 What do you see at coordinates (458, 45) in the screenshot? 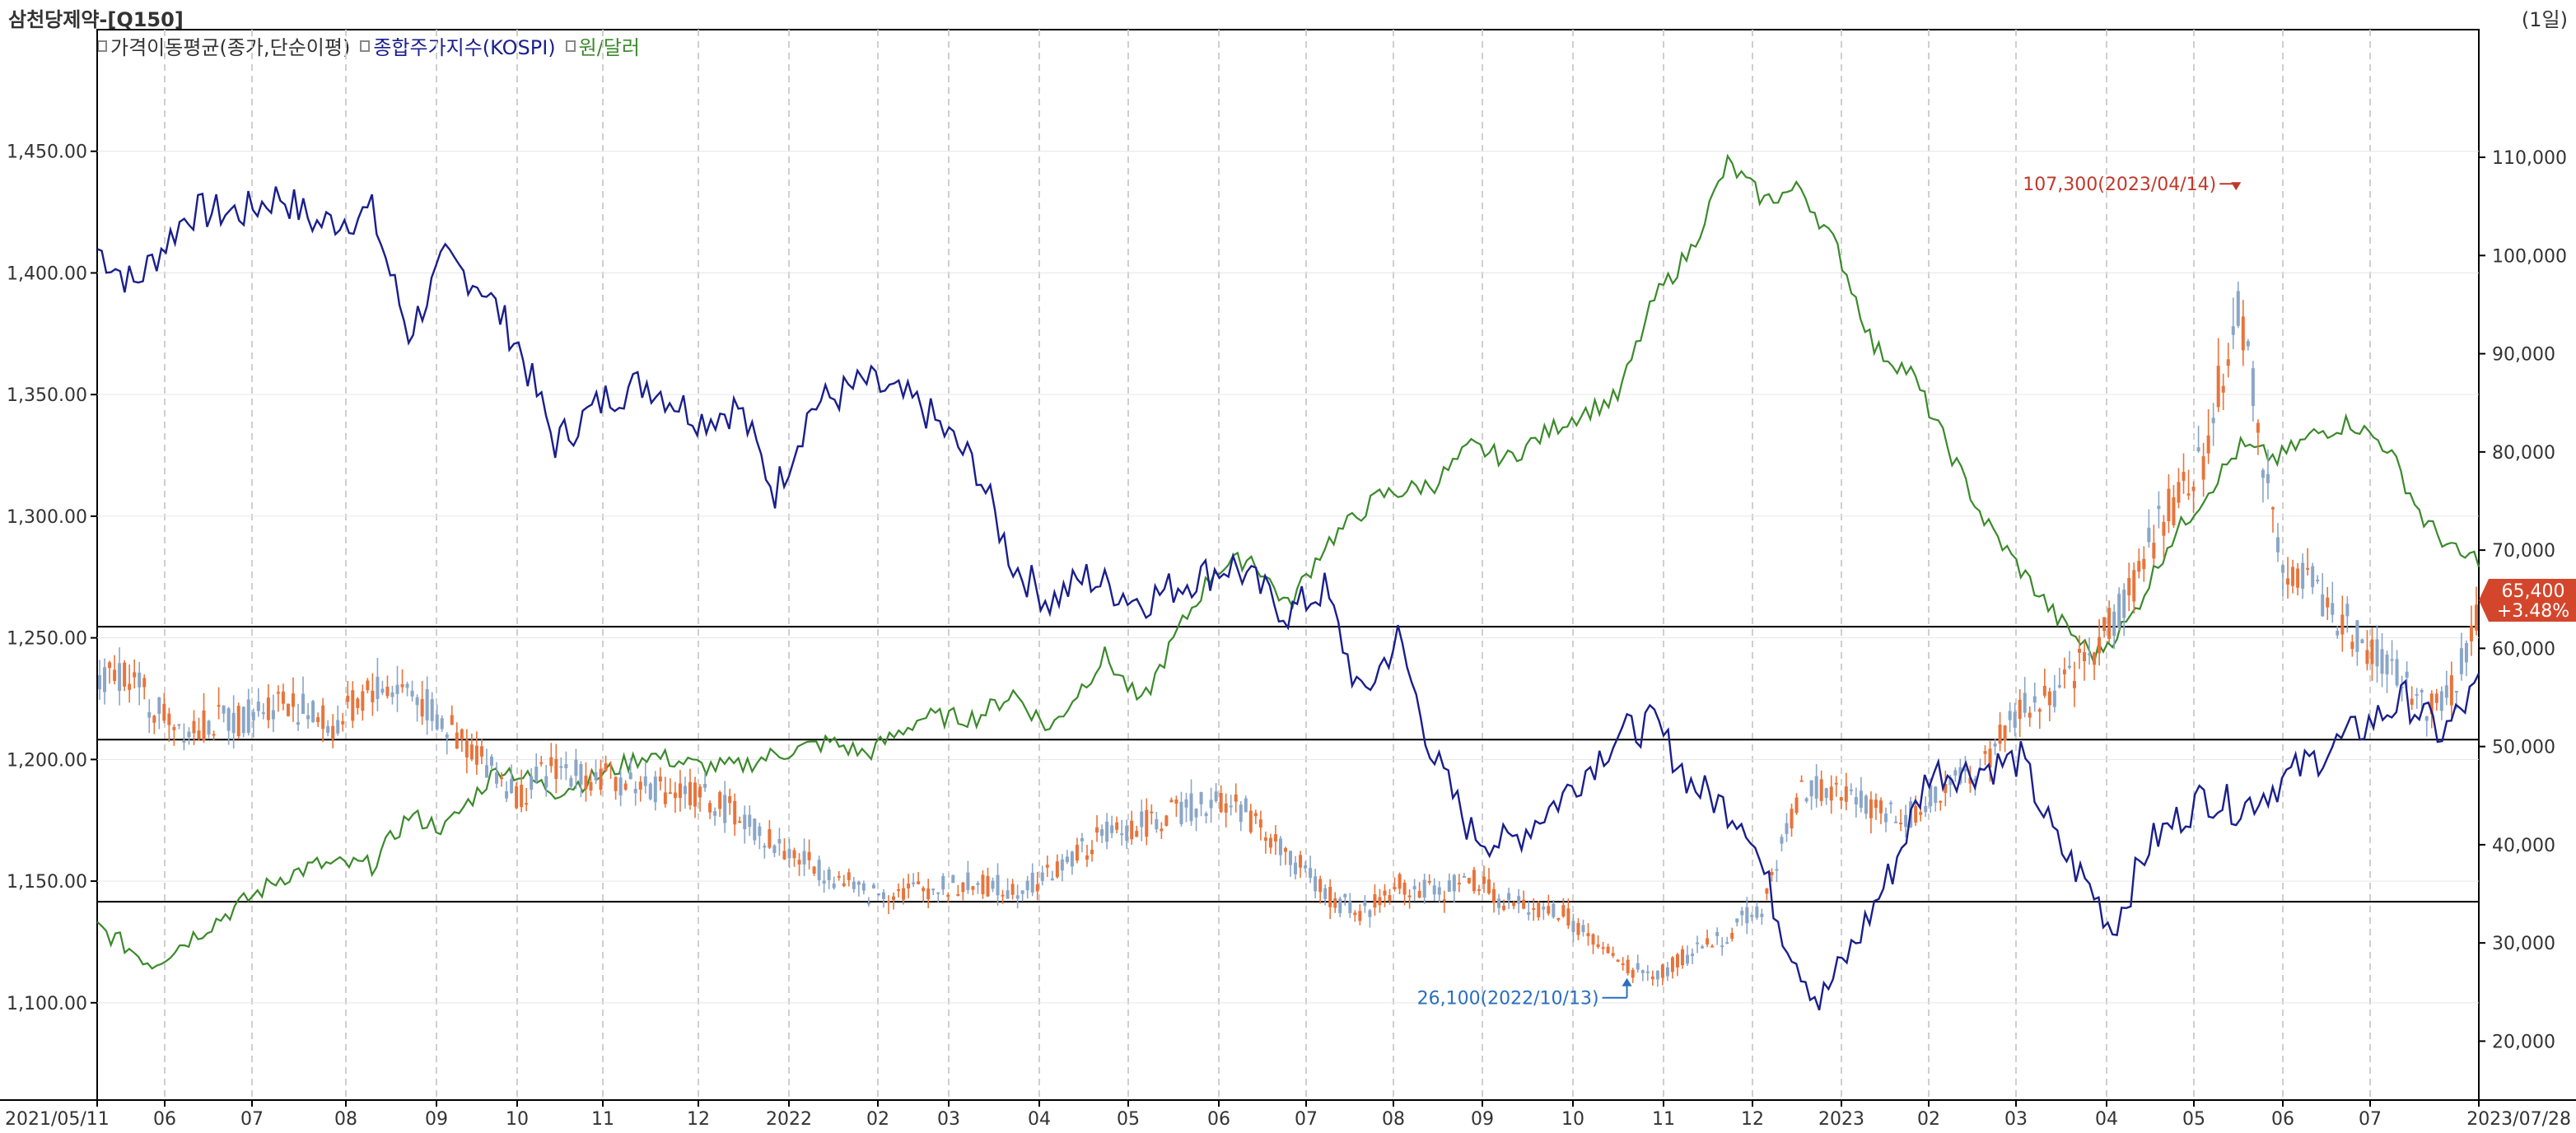
I see `legend-item-kospi: 종합주가지수(KOSPI)` at bounding box center [458, 45].